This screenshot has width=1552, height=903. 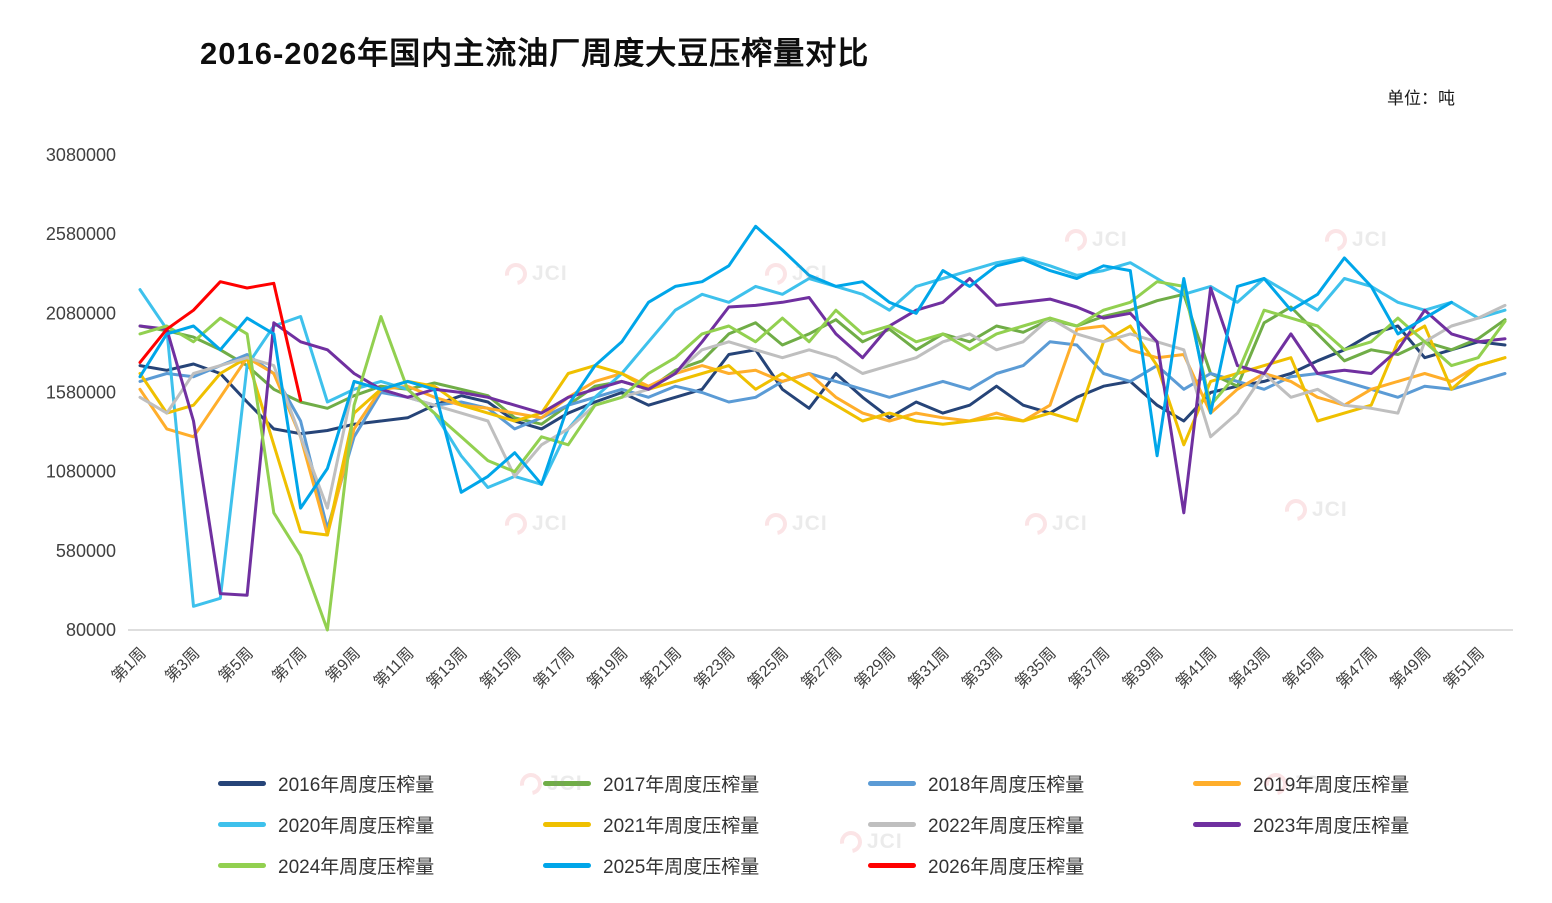 I want to click on legend-item: 2025年周度压榨量, so click(x=705, y=865).